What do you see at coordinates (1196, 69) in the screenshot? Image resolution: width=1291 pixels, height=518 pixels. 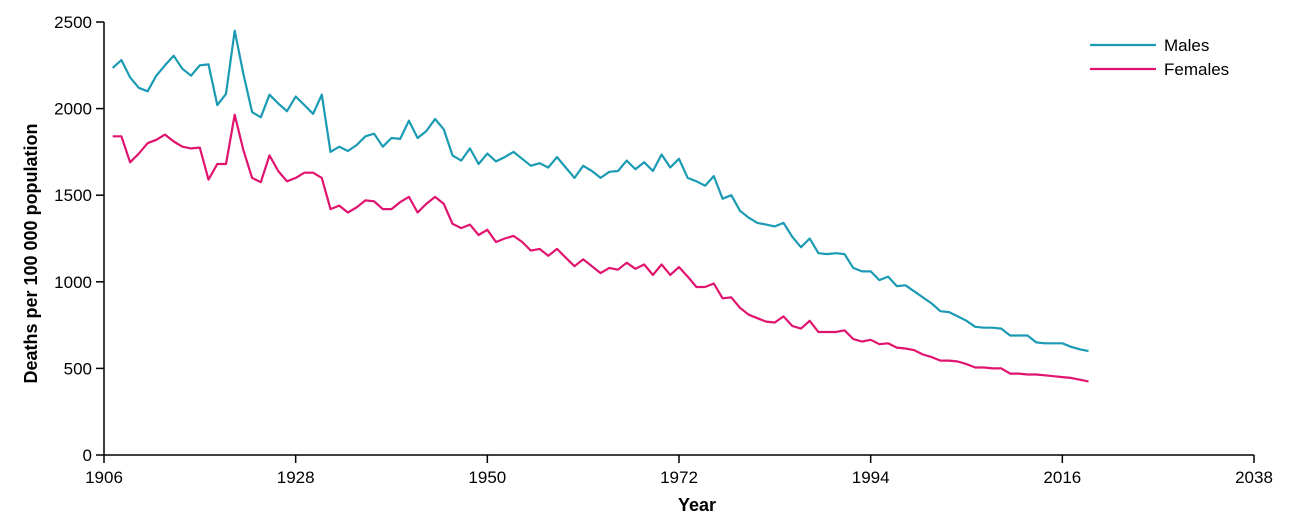 I see `legend-label-females: Females` at bounding box center [1196, 69].